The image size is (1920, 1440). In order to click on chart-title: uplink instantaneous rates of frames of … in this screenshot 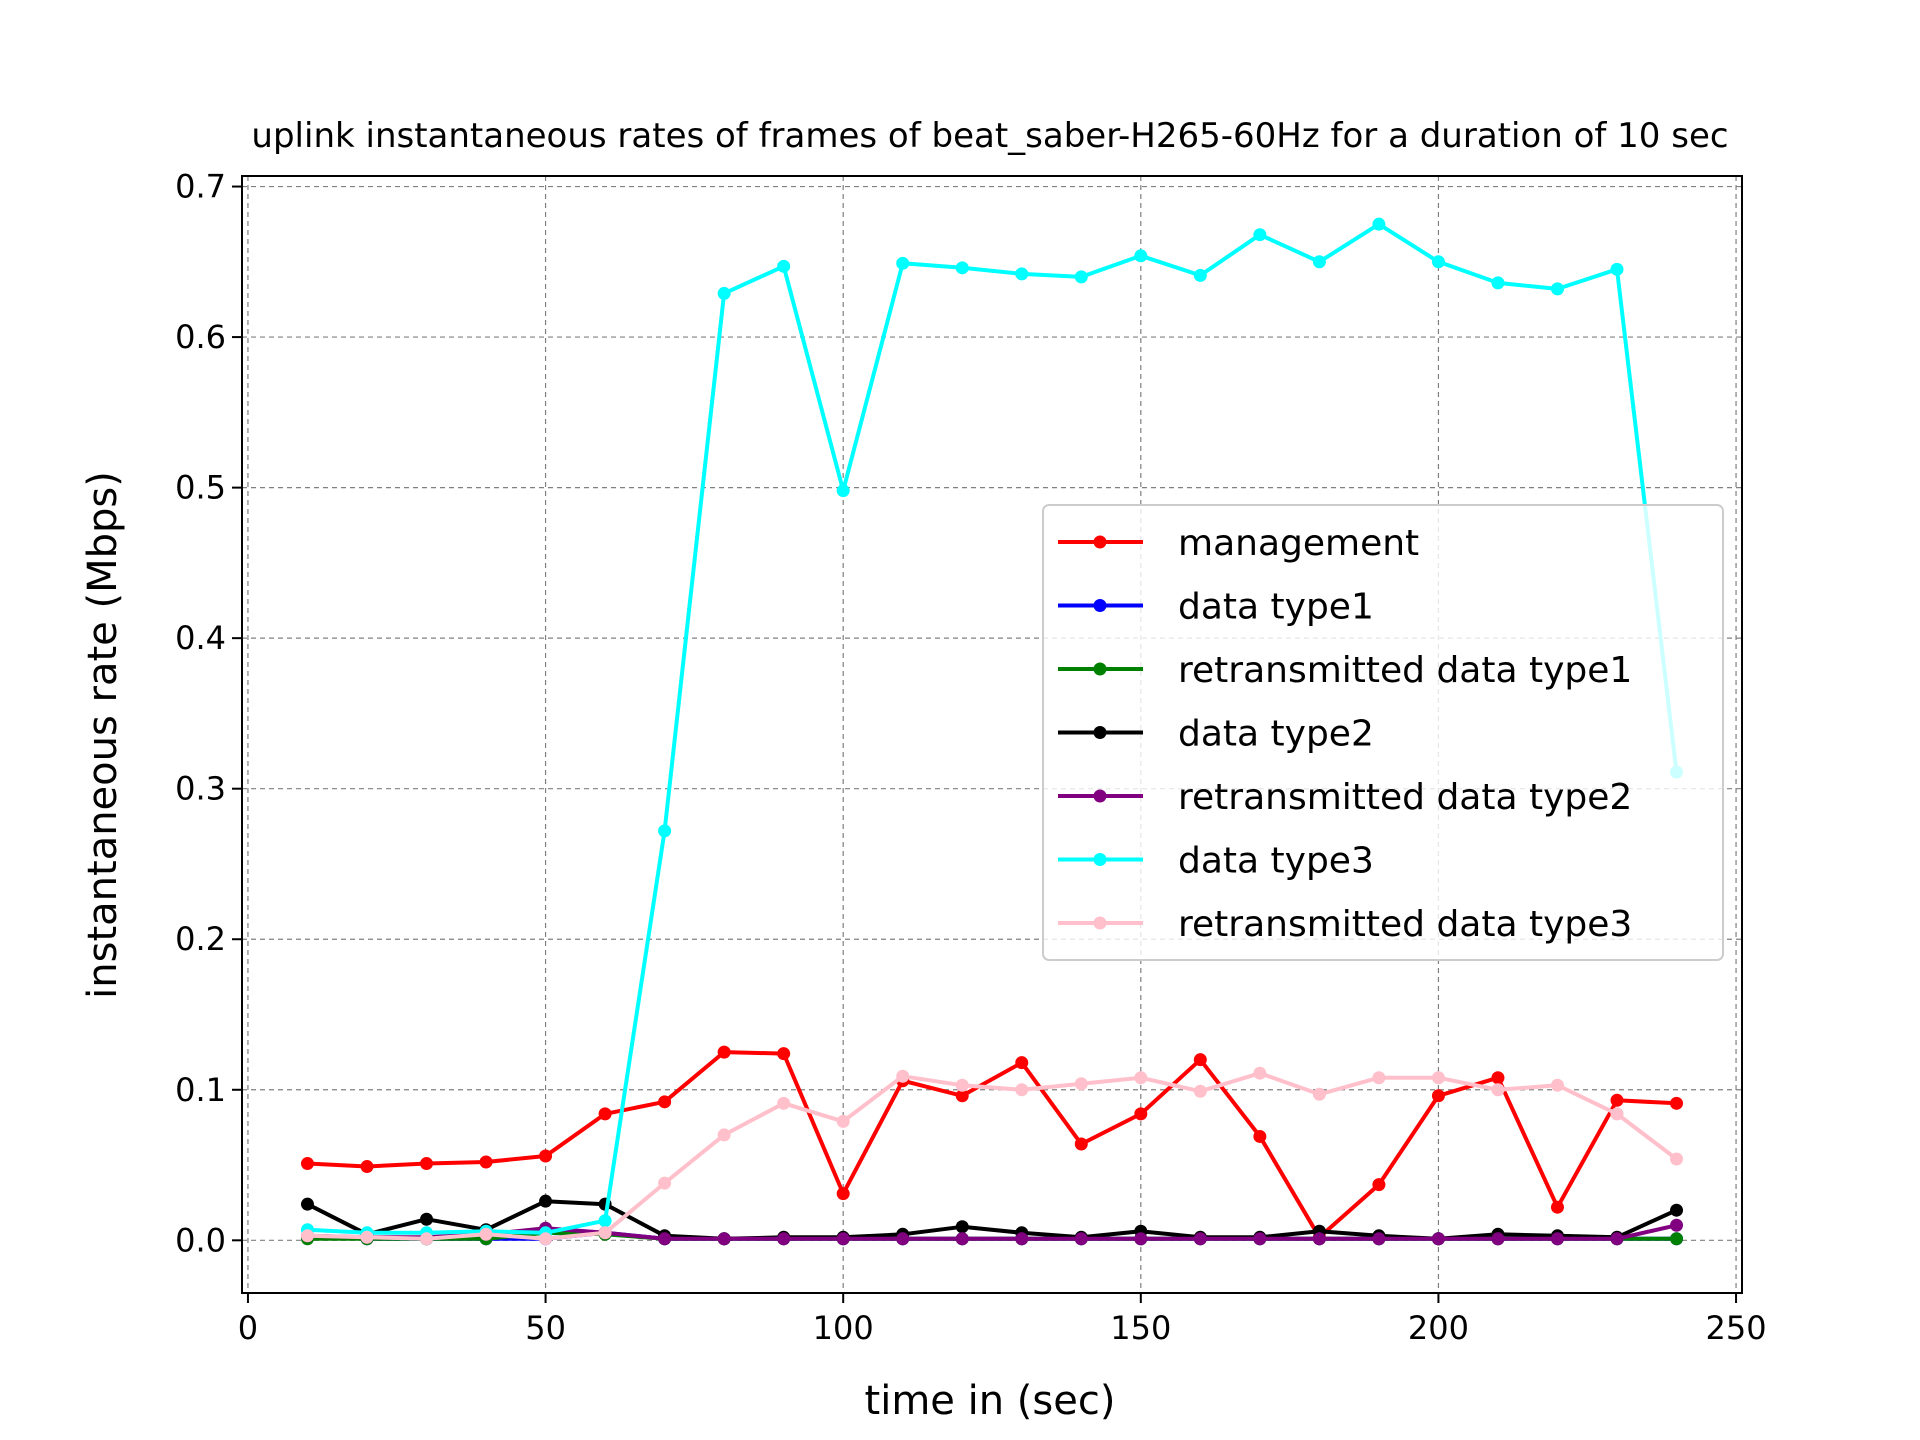, I will do `click(989, 136)`.